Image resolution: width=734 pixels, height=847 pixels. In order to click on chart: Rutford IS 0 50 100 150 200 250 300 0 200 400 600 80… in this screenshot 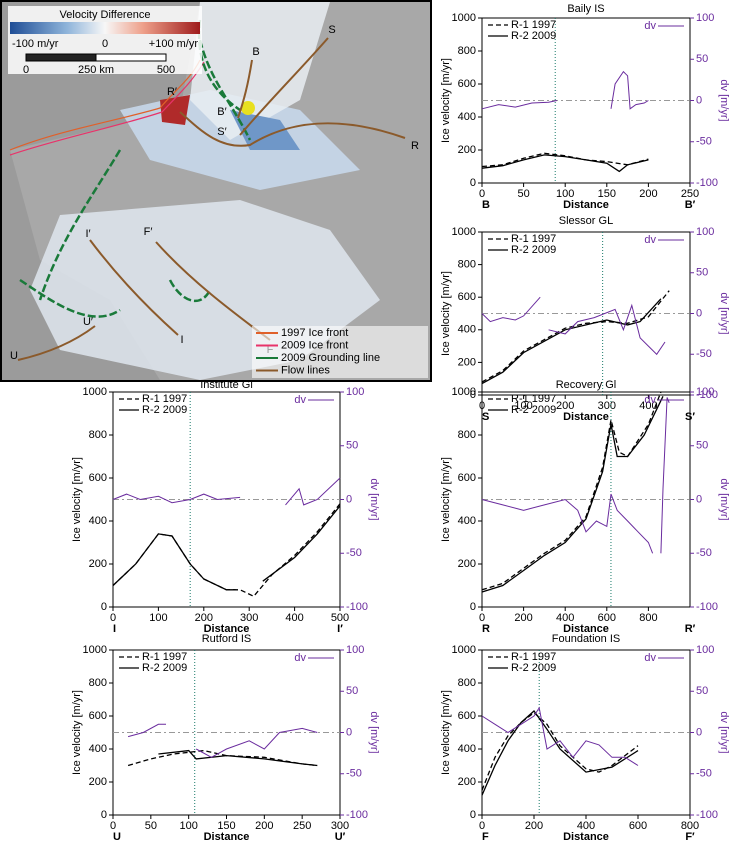, I will do `click(225, 738)`.